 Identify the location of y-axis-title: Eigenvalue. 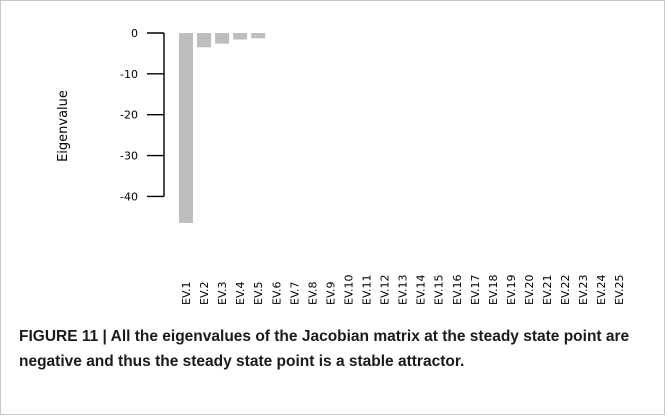
(63, 126).